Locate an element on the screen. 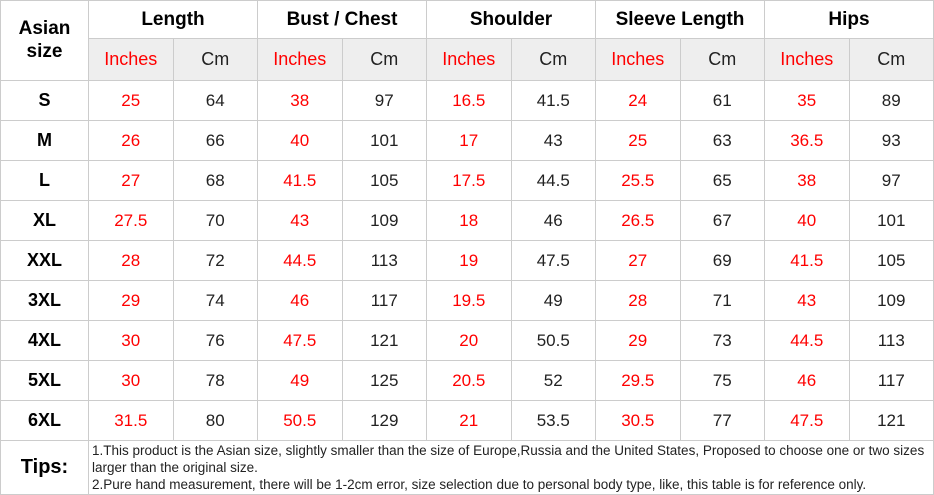 This screenshot has height=495, width=934. value-cm: 44.5 is located at coordinates (553, 180).